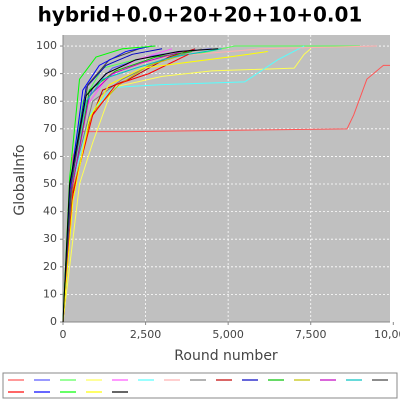 The height and width of the screenshot is (400, 400). I want to click on chart-title: hybrid+0.0+20+20+10+0.01, so click(200, 15).